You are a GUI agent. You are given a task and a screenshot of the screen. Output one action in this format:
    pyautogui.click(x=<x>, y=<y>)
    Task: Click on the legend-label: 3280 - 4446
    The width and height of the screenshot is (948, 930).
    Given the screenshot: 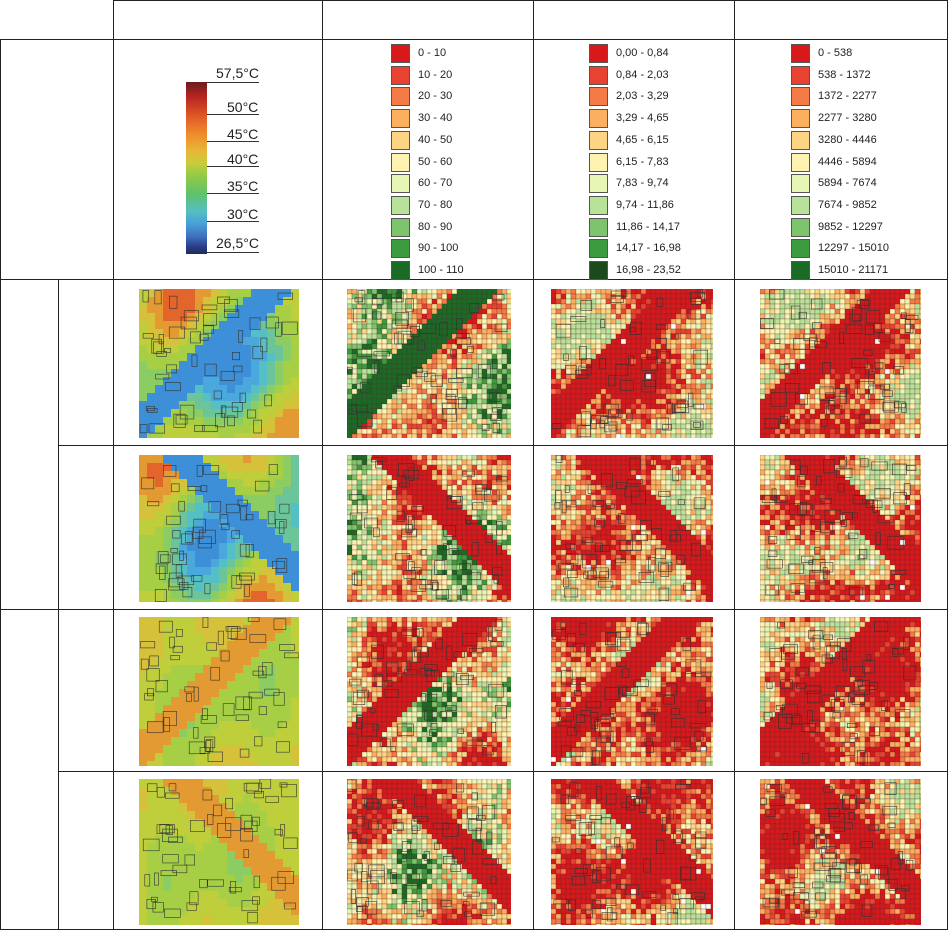 What is the action you would take?
    pyautogui.click(x=847, y=139)
    